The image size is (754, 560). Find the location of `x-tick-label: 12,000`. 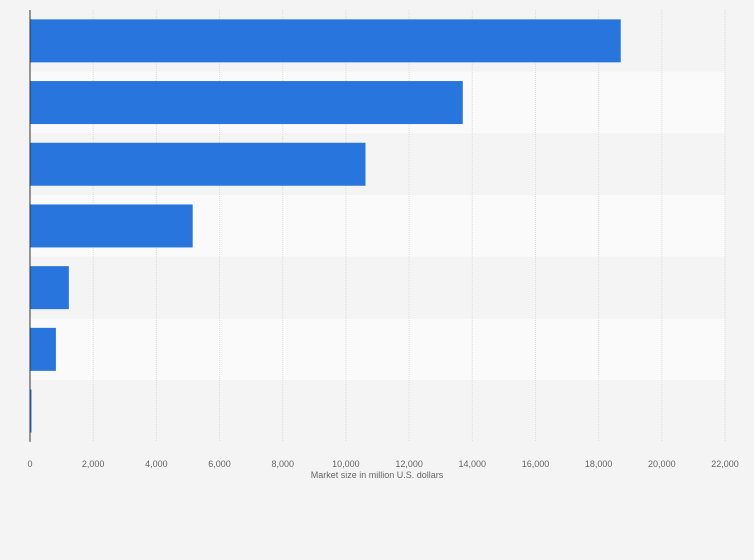

x-tick-label: 12,000 is located at coordinates (409, 464).